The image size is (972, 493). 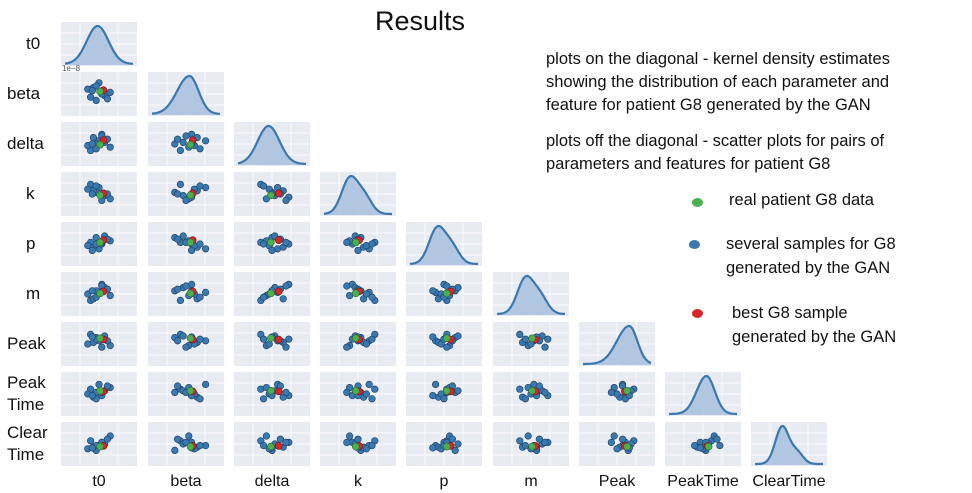 What do you see at coordinates (26, 404) in the screenshot?
I see `row-label-text: Time` at bounding box center [26, 404].